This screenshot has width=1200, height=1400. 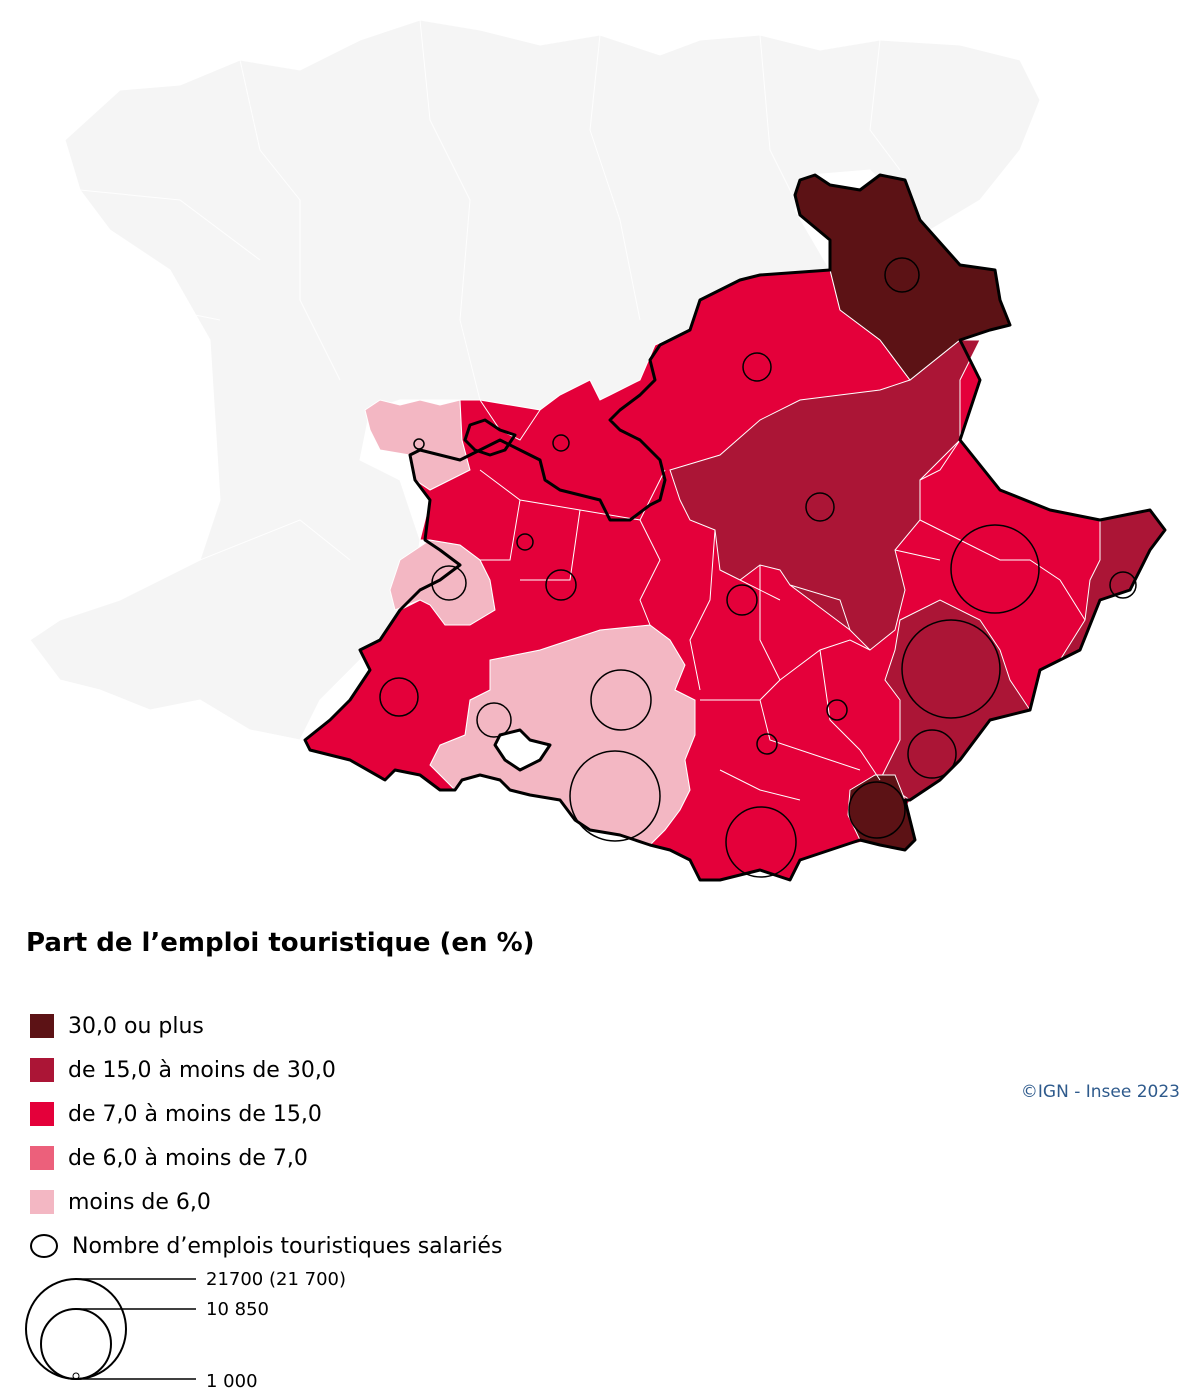 What do you see at coordinates (266, 1026) in the screenshot?
I see `legend-item: 30,0 ou plus` at bounding box center [266, 1026].